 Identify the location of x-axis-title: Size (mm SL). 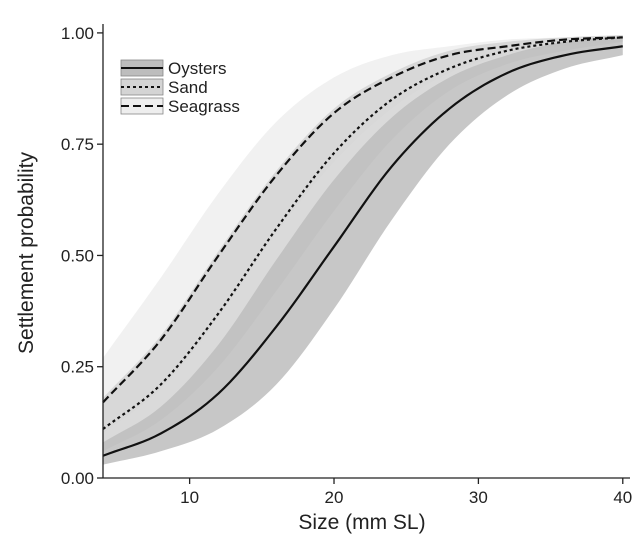
(361, 522).